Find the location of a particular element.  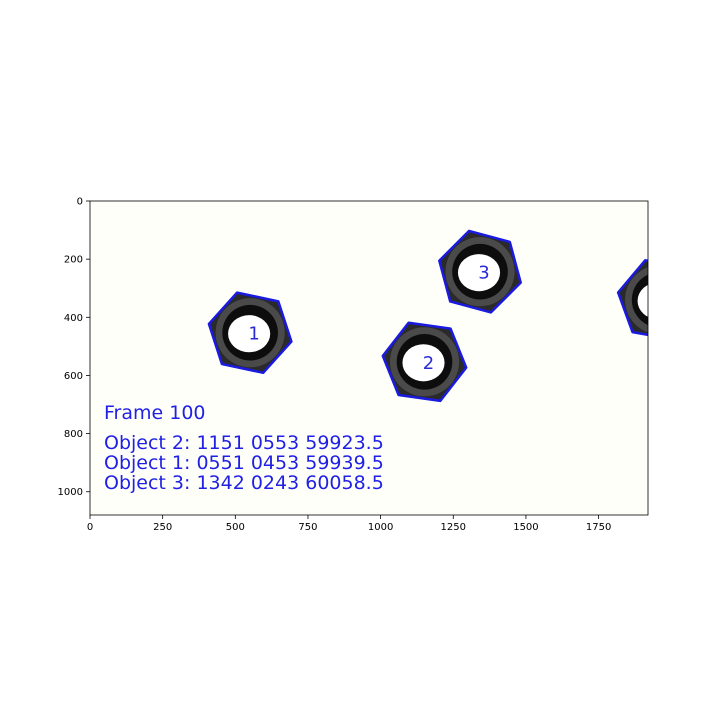

object-line-2: Object 1: 0551 0453 59939.5 is located at coordinates (244, 463).